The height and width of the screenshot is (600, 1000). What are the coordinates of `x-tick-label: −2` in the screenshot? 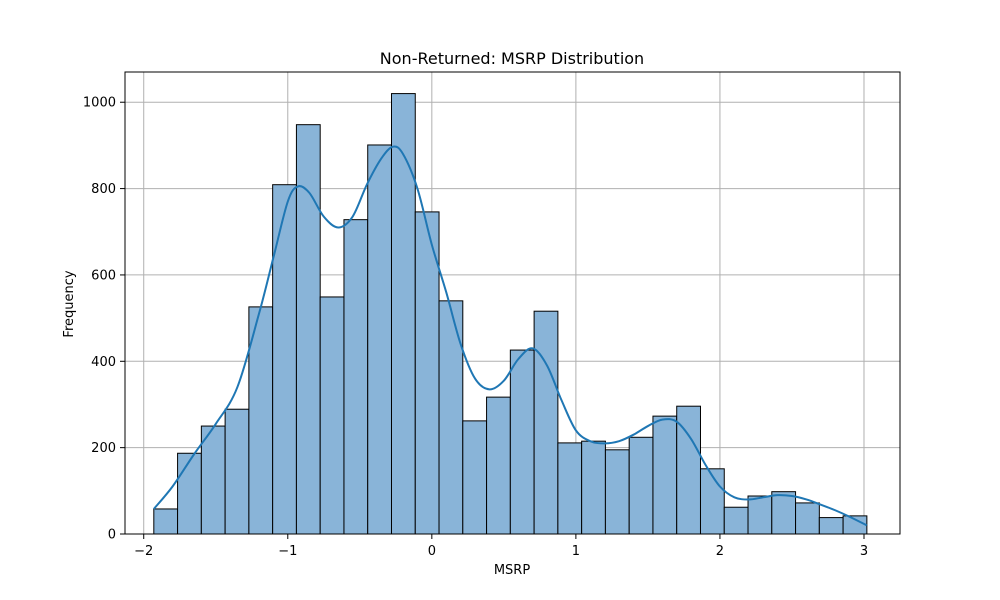 It's located at (143, 551).